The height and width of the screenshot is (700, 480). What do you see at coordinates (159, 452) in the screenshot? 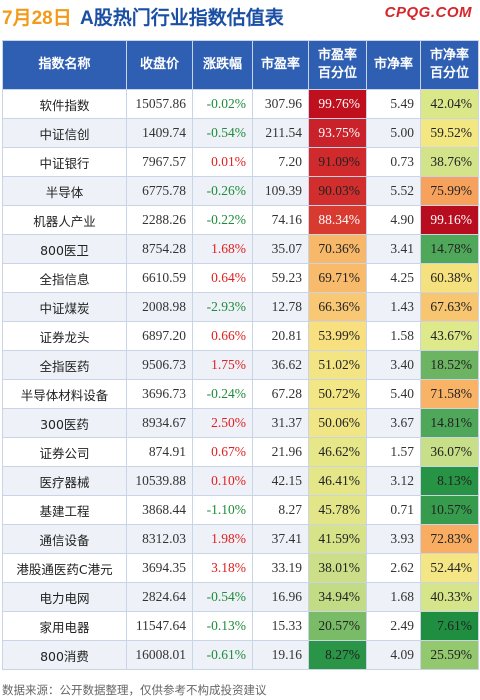
I see `close-price-cell: 874.91` at bounding box center [159, 452].